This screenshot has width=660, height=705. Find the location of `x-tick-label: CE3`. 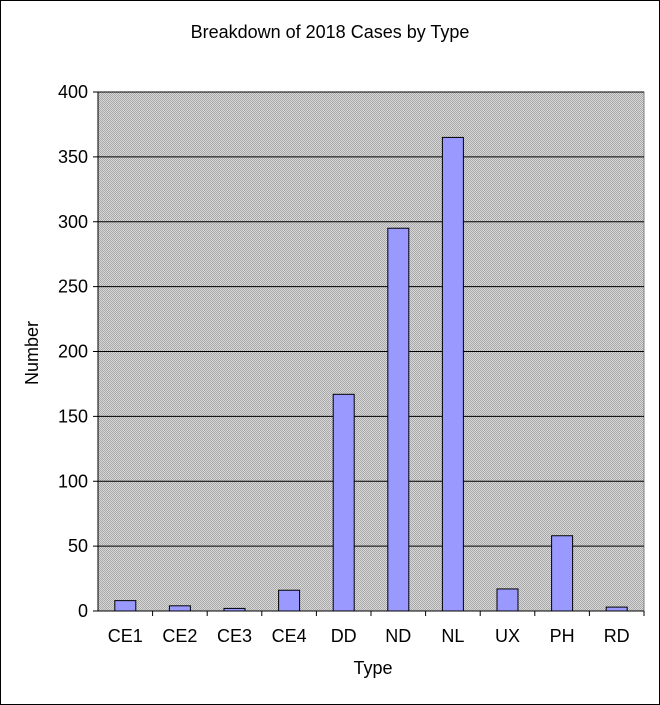

x-tick-label: CE3 is located at coordinates (234, 636).